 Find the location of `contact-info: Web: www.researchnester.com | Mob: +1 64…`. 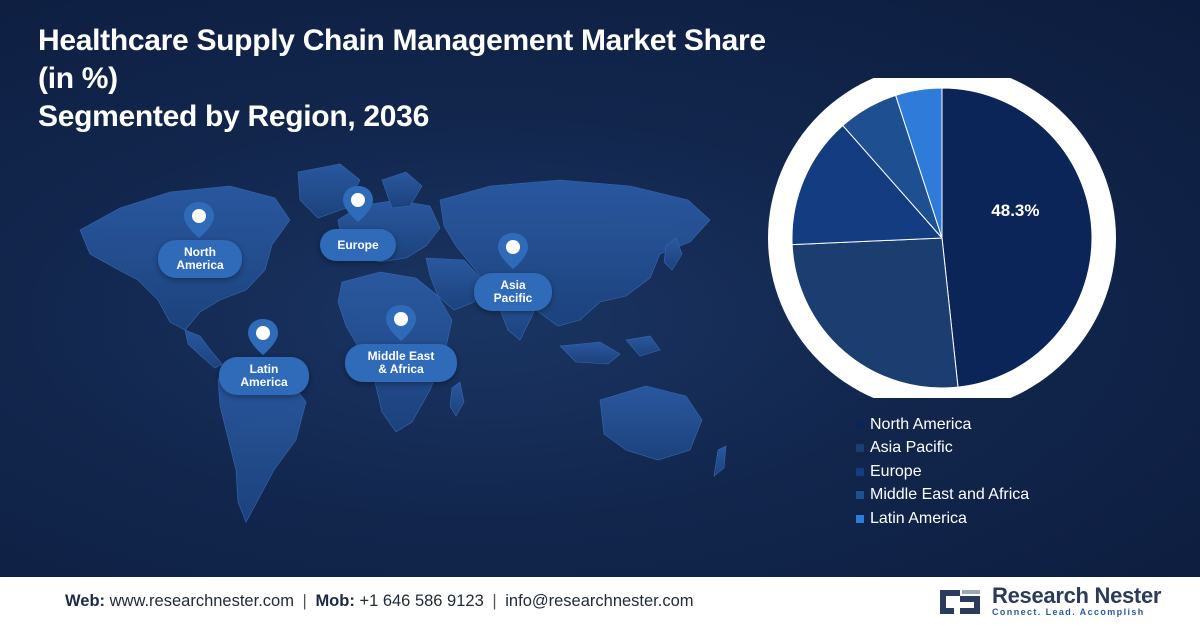

contact-info: Web: www.researchnester.com | Mob: +1 64… is located at coordinates (379, 601).